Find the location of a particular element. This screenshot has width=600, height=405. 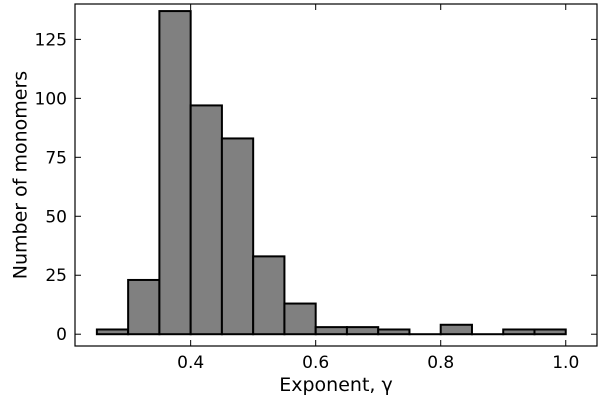

x-tick-label: 0.8 is located at coordinates (440, 363).